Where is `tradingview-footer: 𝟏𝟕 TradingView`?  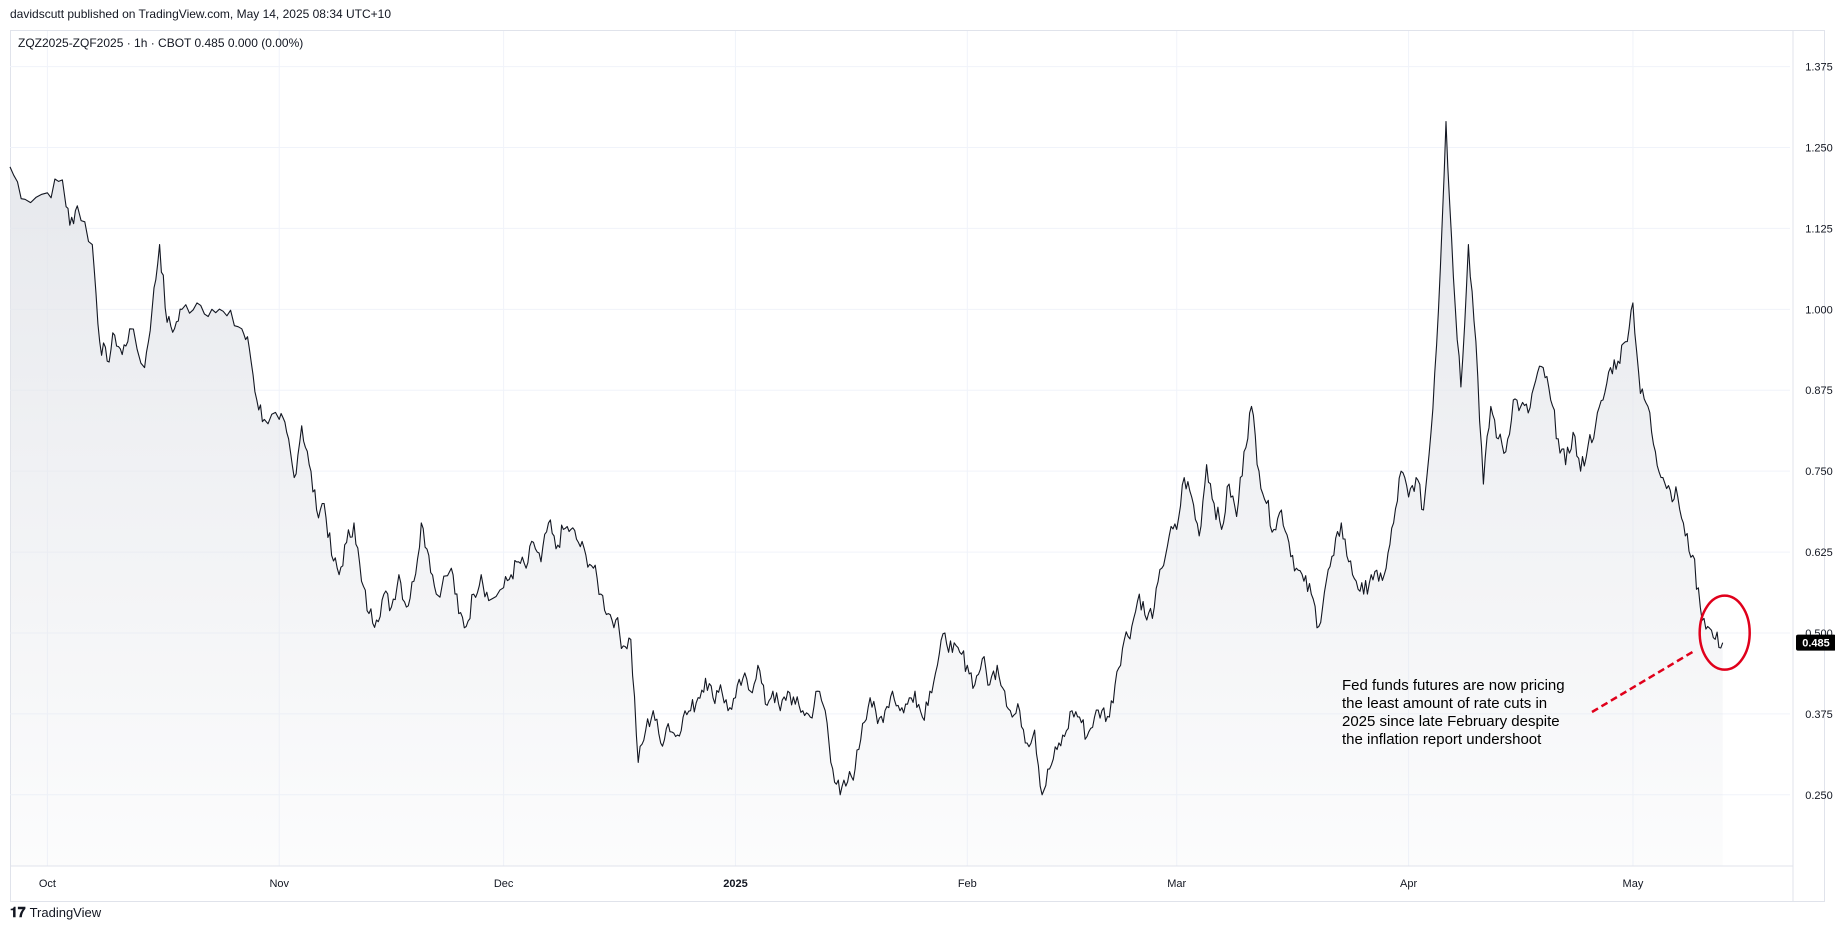 tradingview-footer: 𝟏𝟕 TradingView is located at coordinates (55, 912).